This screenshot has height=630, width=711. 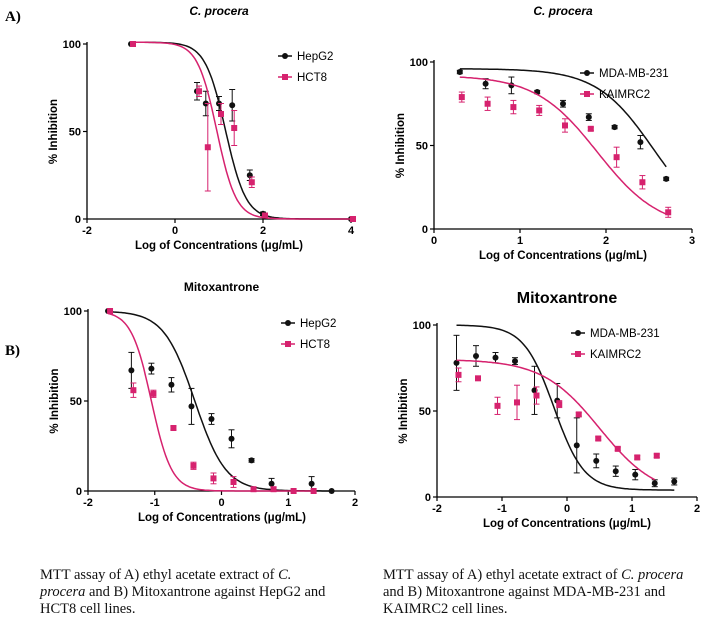 What do you see at coordinates (159, 575) in the screenshot?
I see `caption-left-text-1: MTT assay of A) ethyl acetate extract of` at bounding box center [159, 575].